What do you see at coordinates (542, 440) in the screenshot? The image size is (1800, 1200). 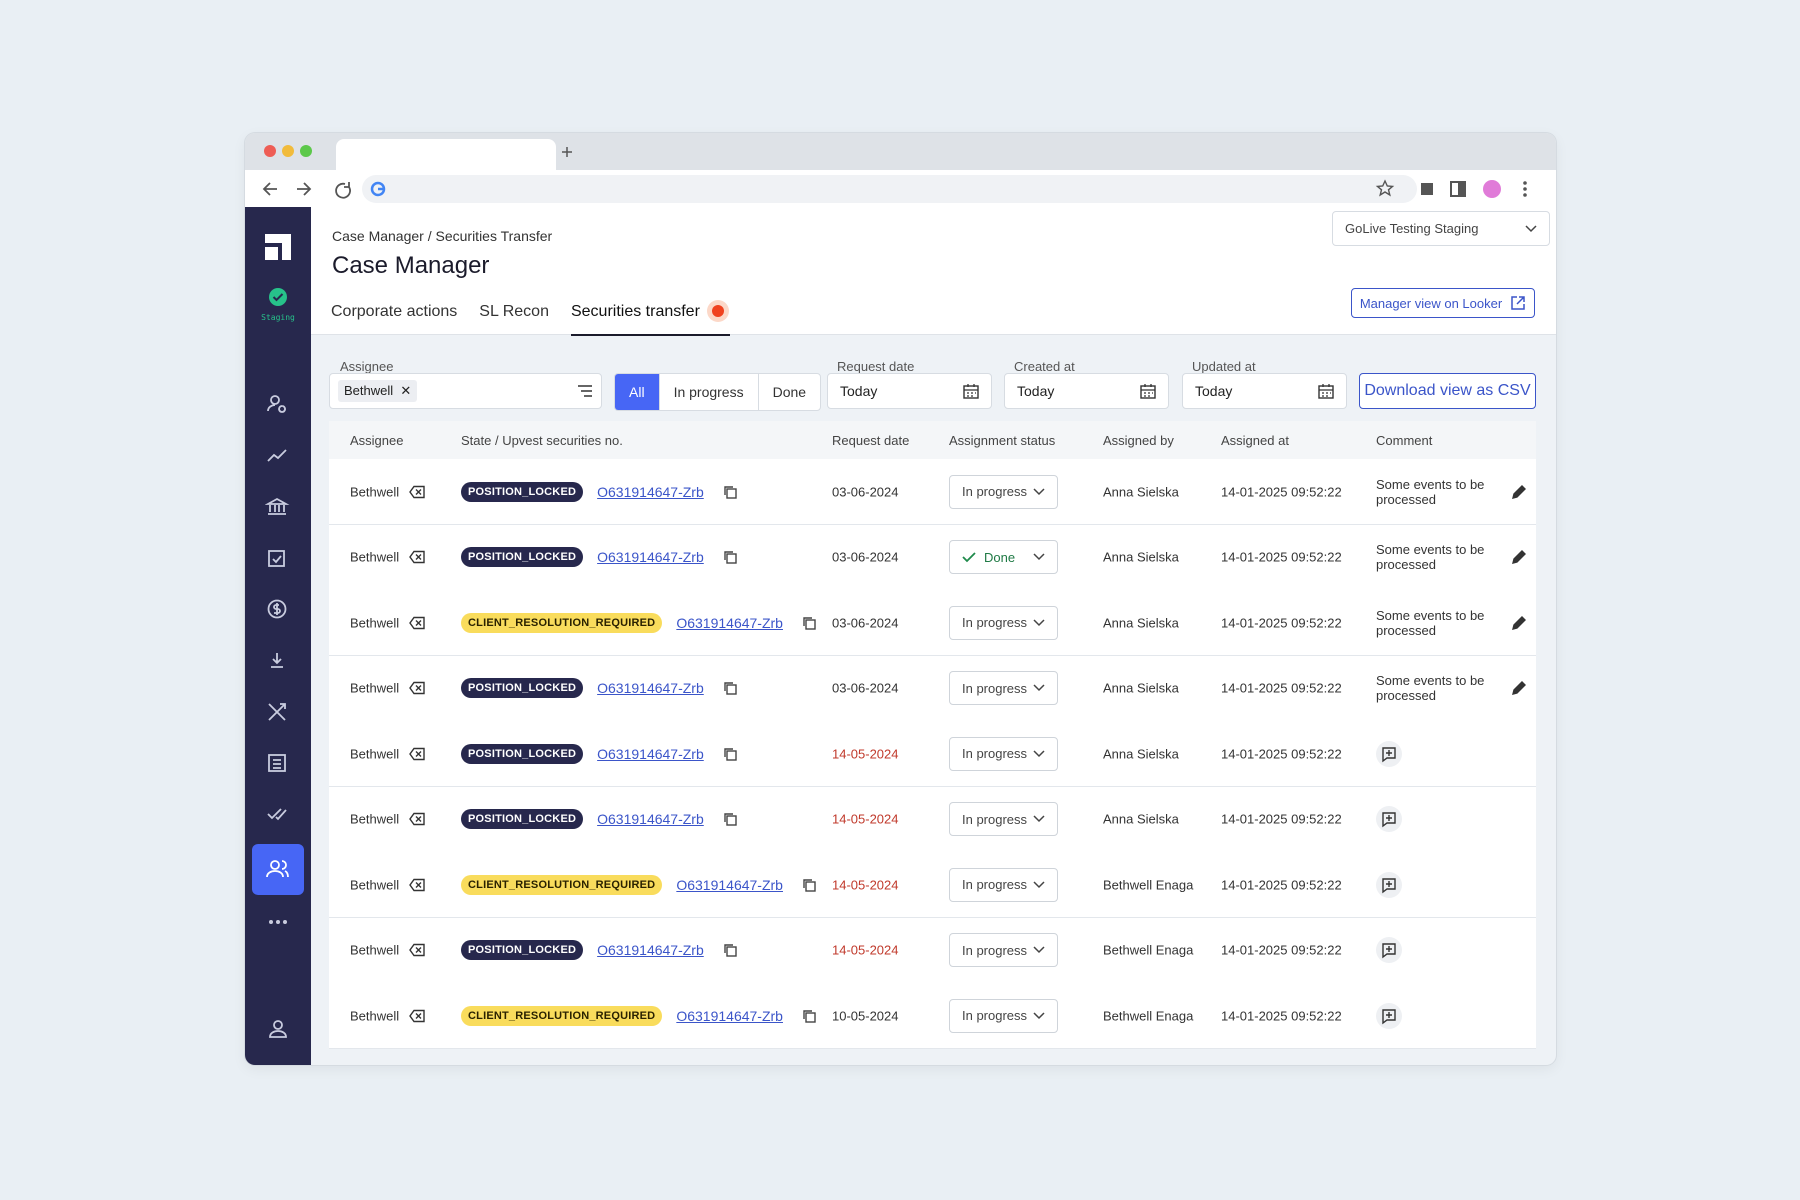 I see `column-header: State / Upvest securities no.` at bounding box center [542, 440].